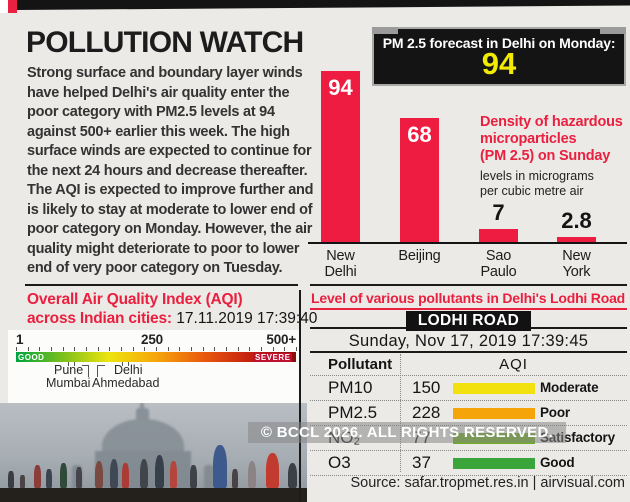 The width and height of the screenshot is (630, 502). Describe the element at coordinates (419, 134) in the screenshot. I see `bar-value-label: 68` at that location.